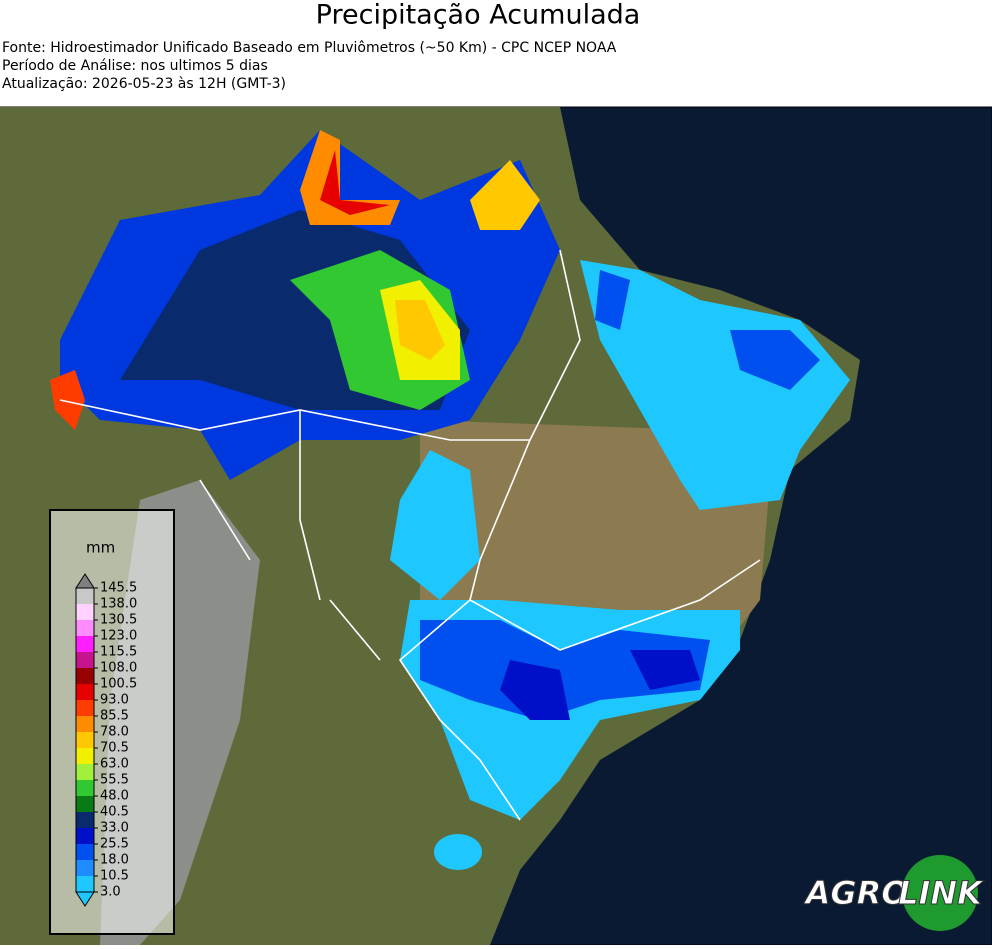 The height and width of the screenshot is (949, 992). What do you see at coordinates (118, 668) in the screenshot?
I see `colorbar-tick-label: 108.0` at bounding box center [118, 668].